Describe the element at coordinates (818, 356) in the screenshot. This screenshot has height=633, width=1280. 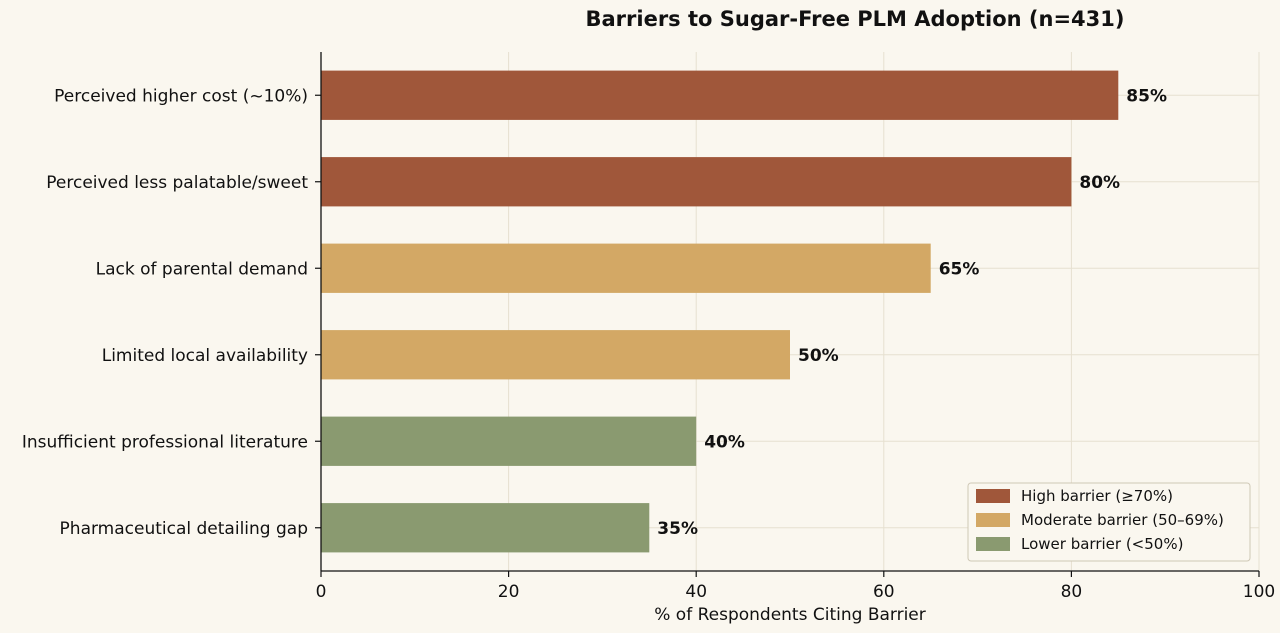
I see `value-label: 50%` at that location.